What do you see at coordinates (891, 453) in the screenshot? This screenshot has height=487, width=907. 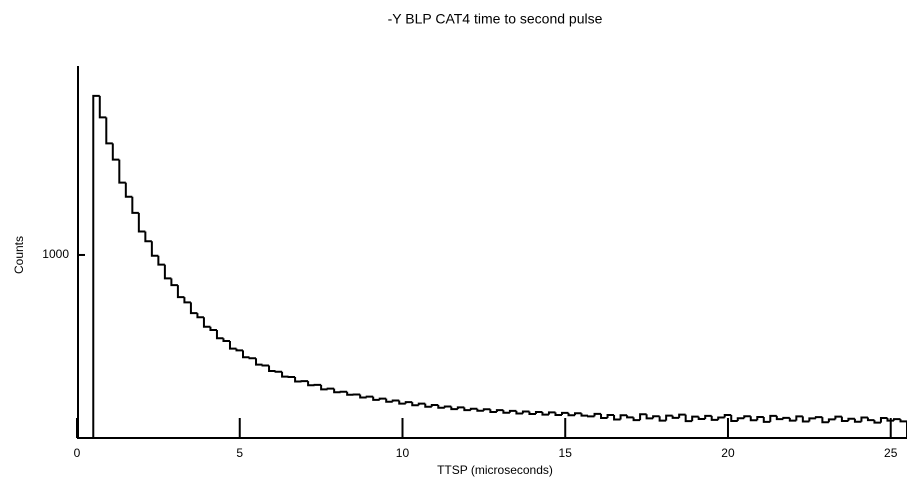 I see `x-tick-label: 25` at bounding box center [891, 453].